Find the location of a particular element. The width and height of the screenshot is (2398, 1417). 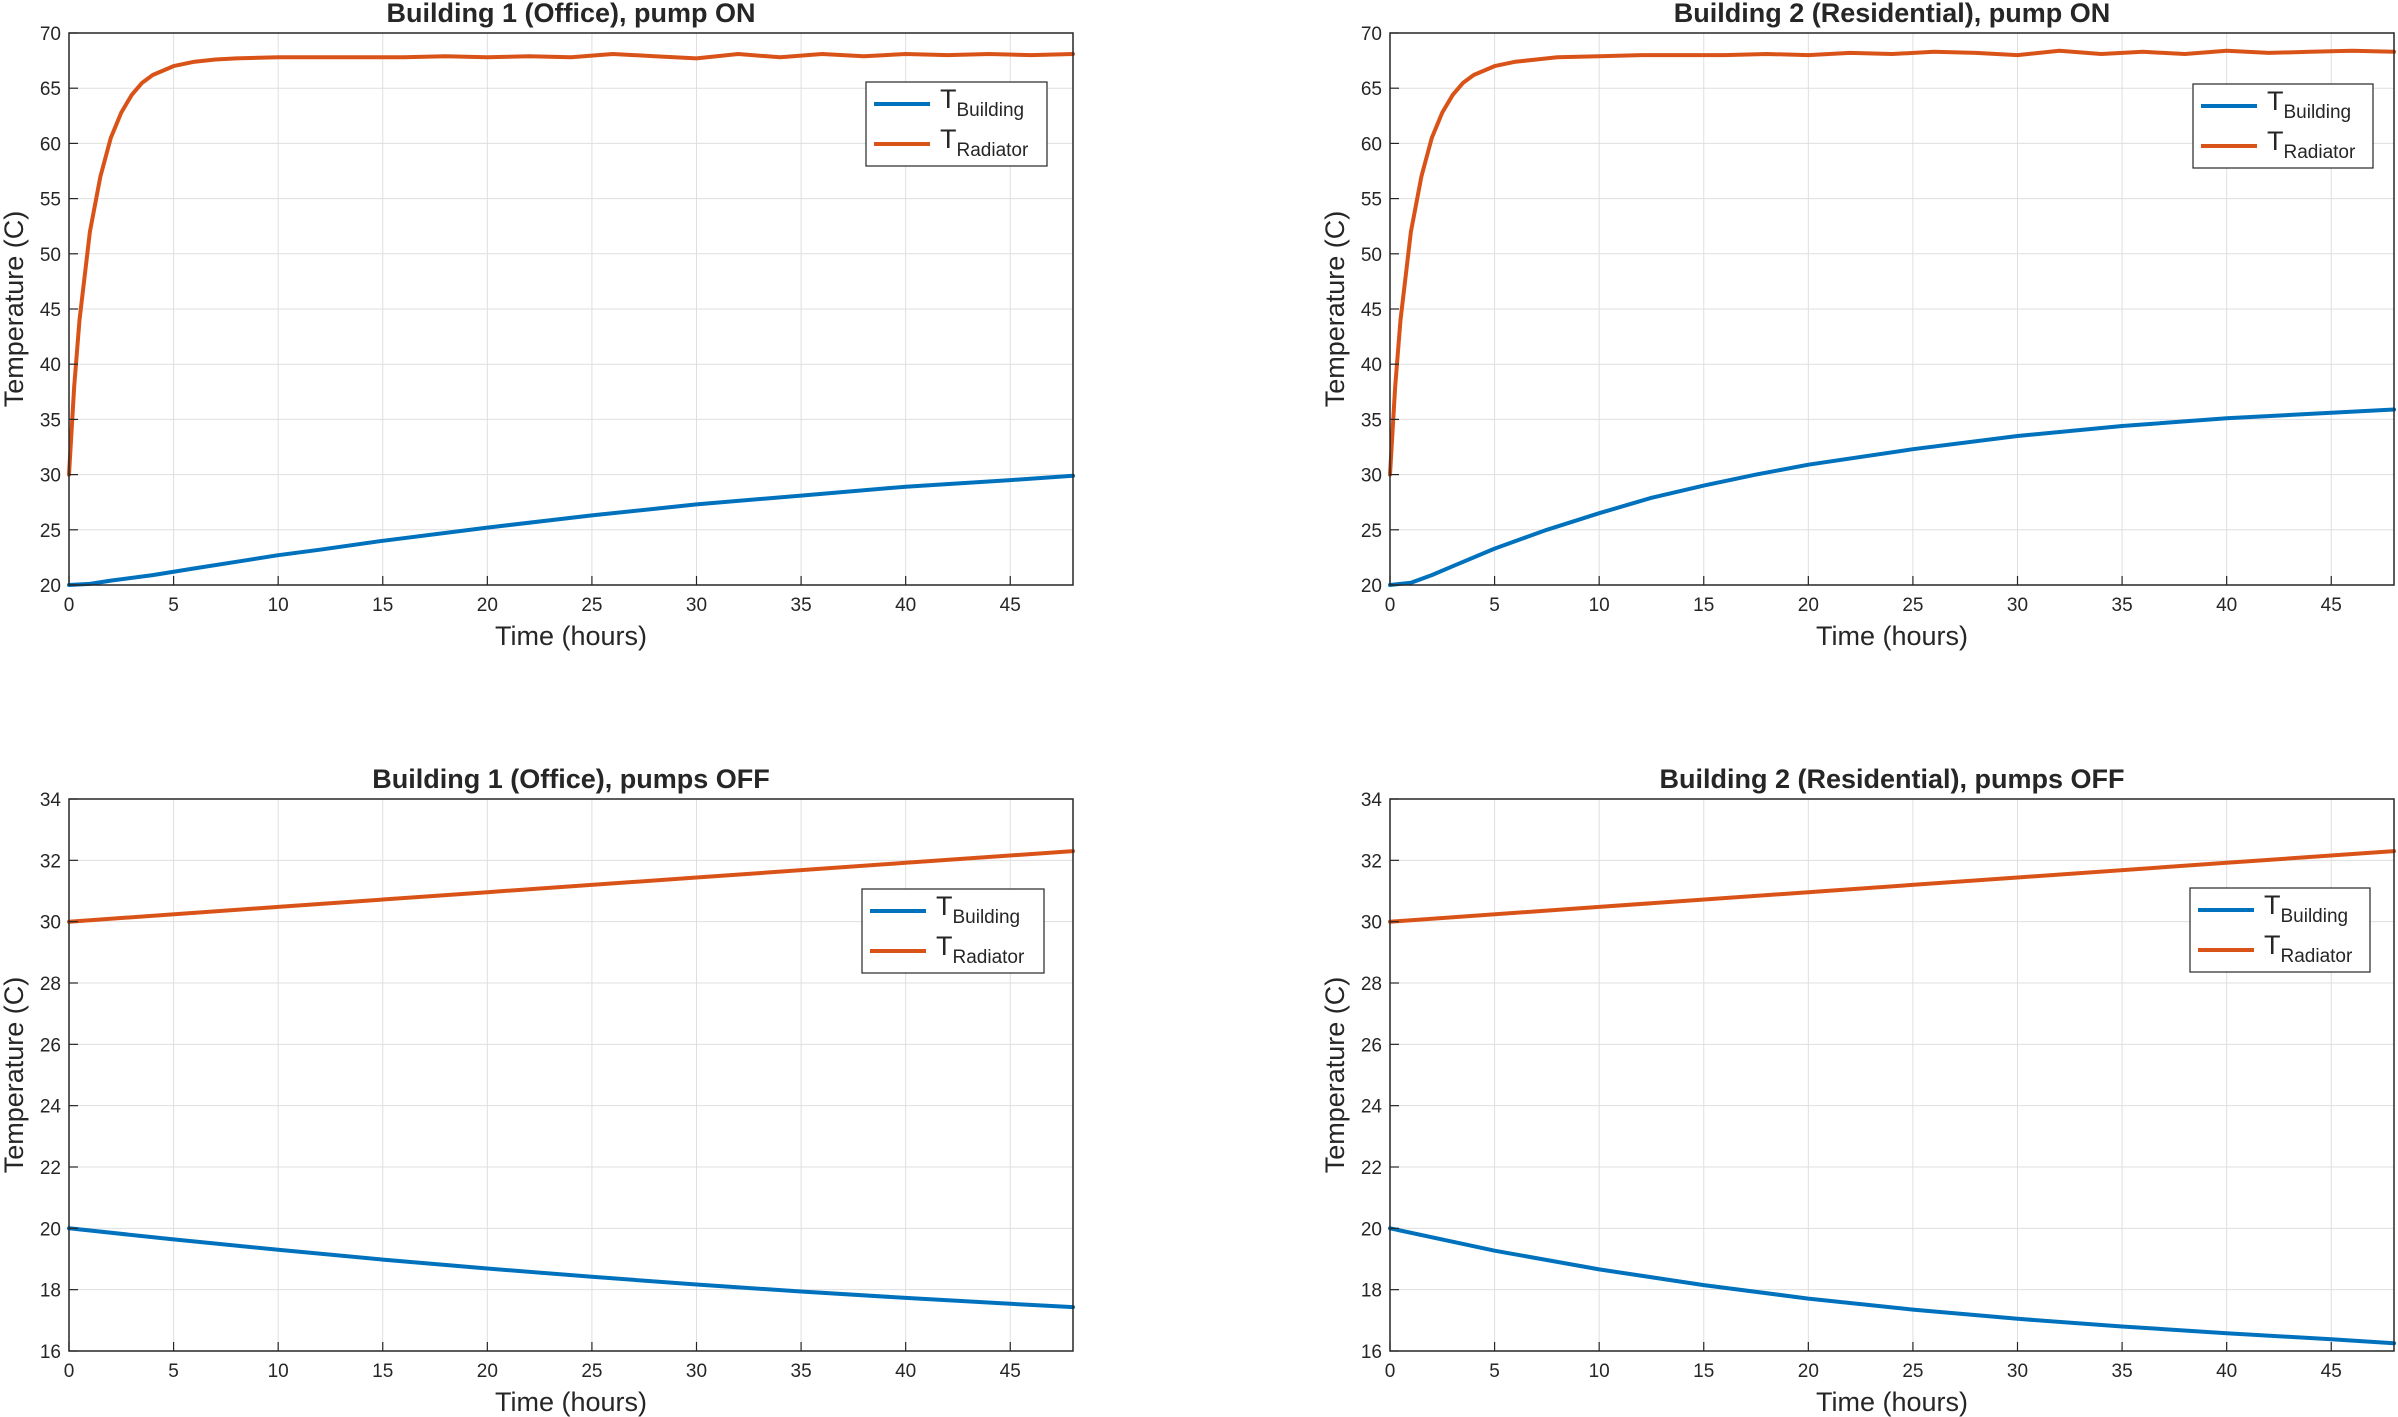

chart-title: Building 1 (Office), pumps OFF is located at coordinates (571, 779).